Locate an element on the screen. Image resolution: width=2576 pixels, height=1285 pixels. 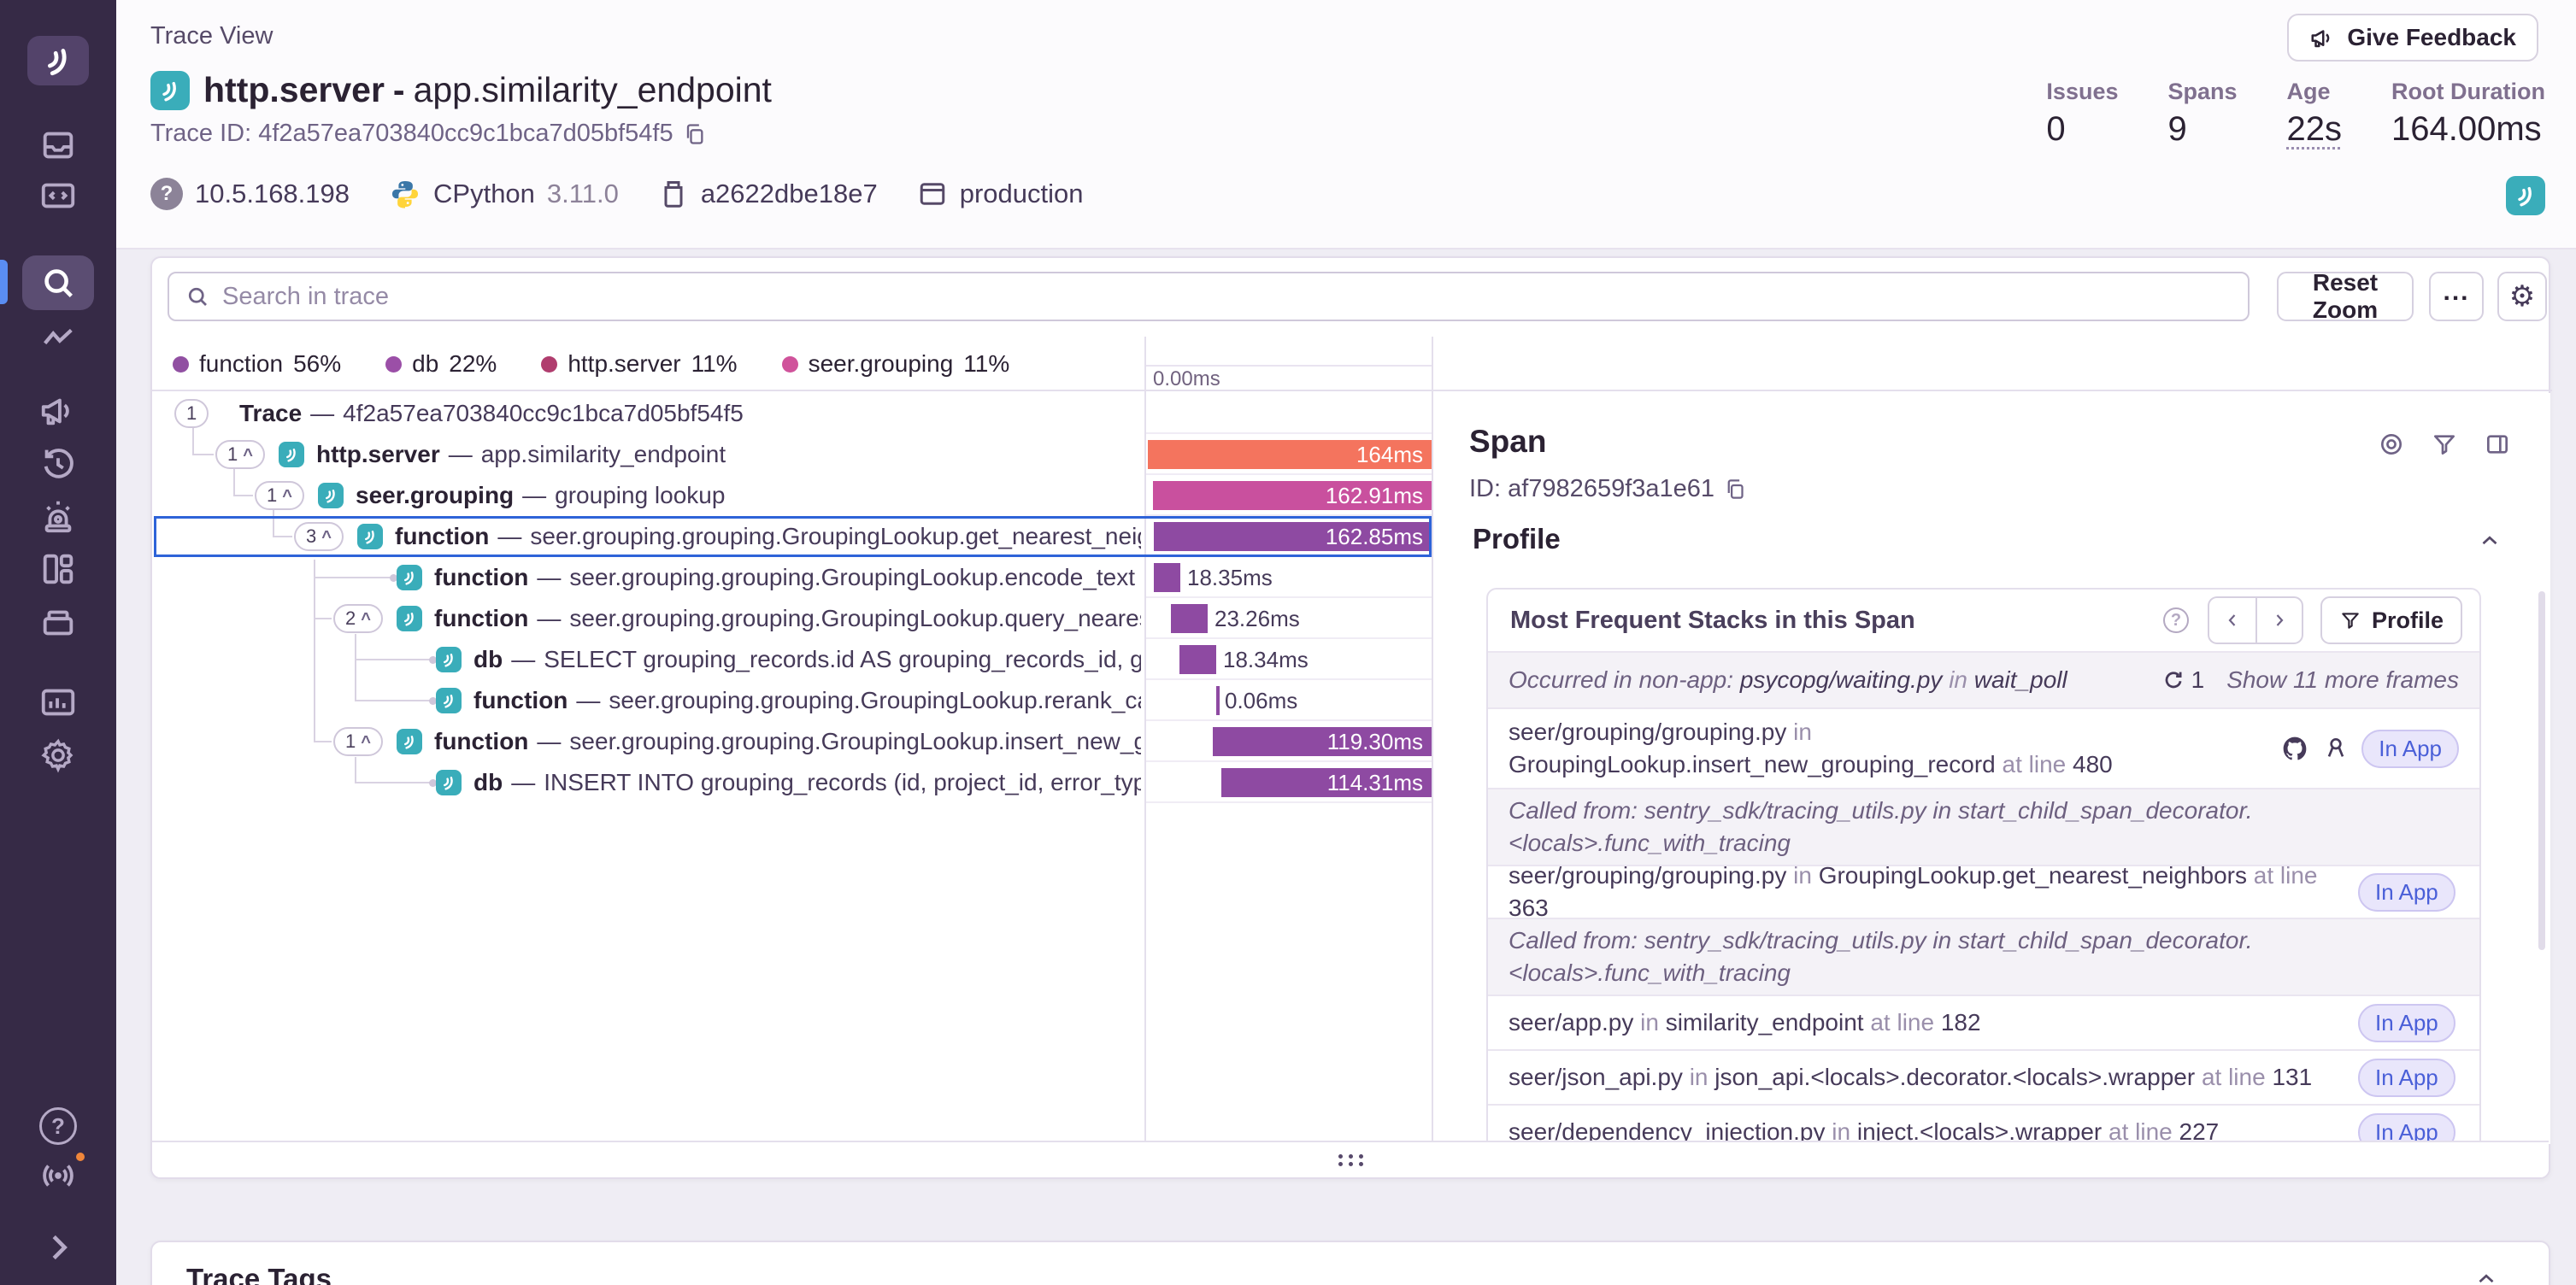
duration-cell: 119.30ms is located at coordinates (1289, 741).